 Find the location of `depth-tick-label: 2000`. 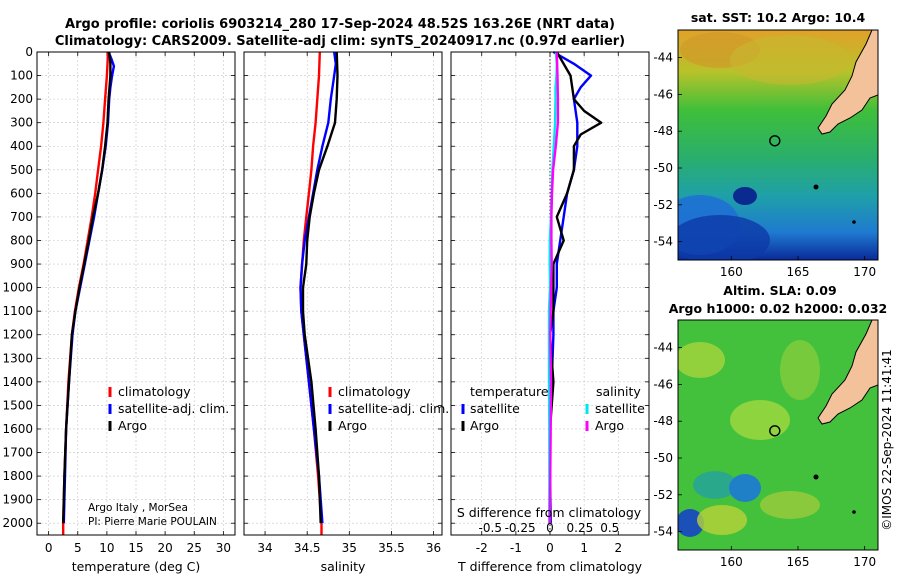

depth-tick-label: 2000 is located at coordinates (17, 523).